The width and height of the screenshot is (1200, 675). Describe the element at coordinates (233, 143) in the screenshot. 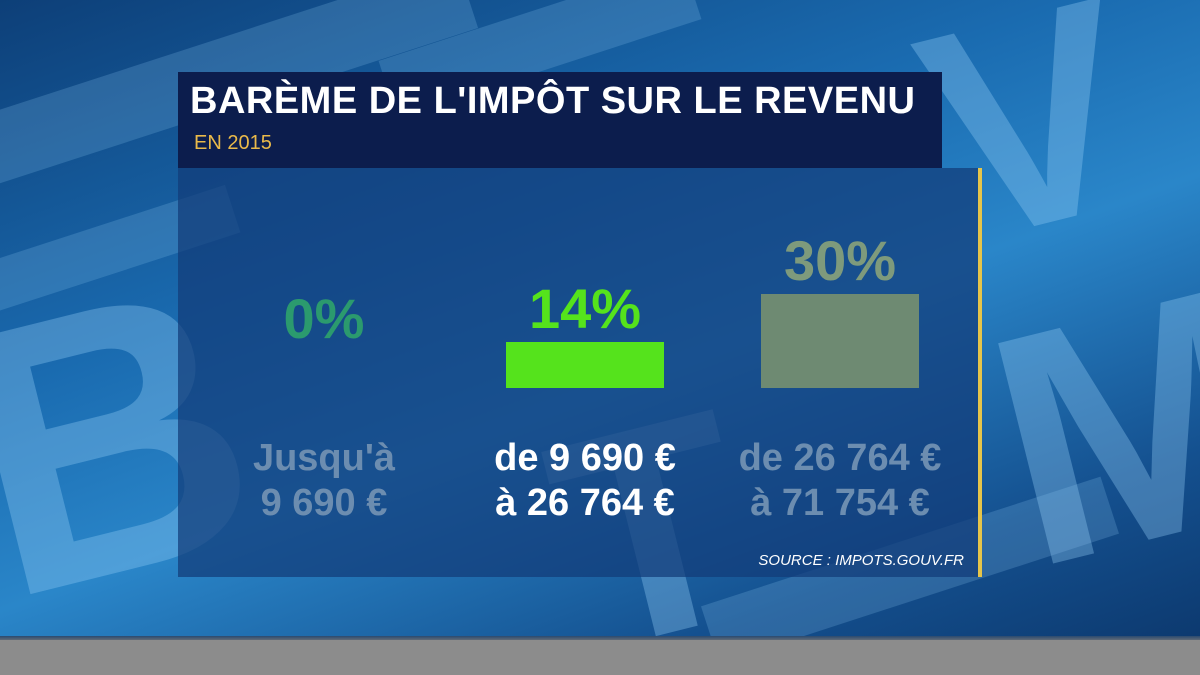

I see `chart-subtitle: EN 2015` at that location.